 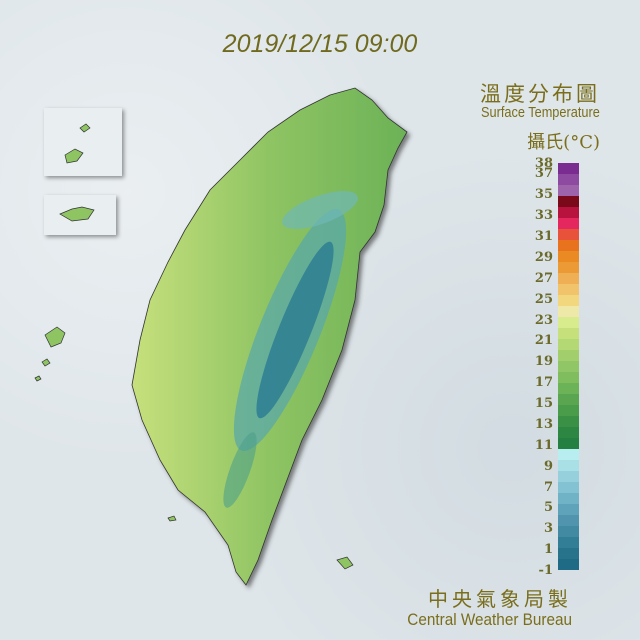 What do you see at coordinates (548, 550) in the screenshot?
I see `colorbar-tick-label: 1` at bounding box center [548, 550].